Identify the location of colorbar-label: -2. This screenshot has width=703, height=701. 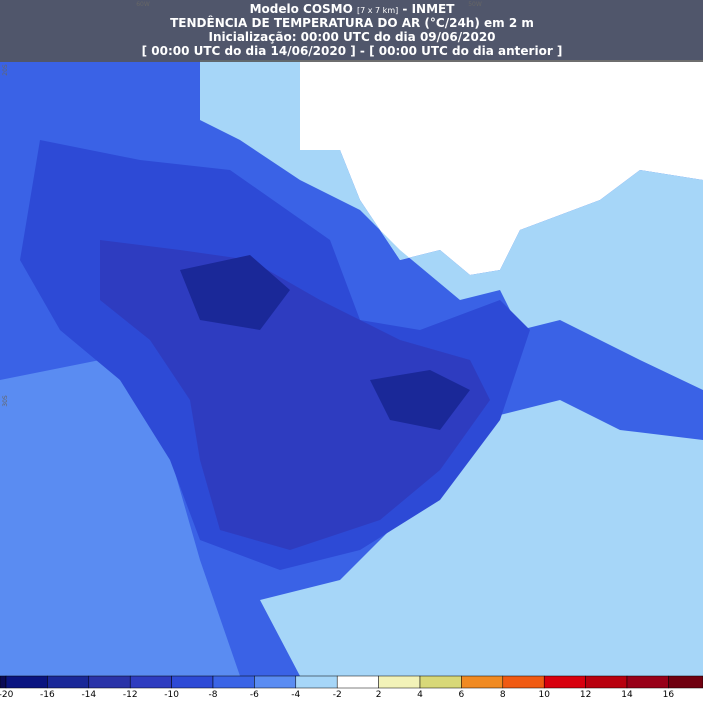
(337, 695).